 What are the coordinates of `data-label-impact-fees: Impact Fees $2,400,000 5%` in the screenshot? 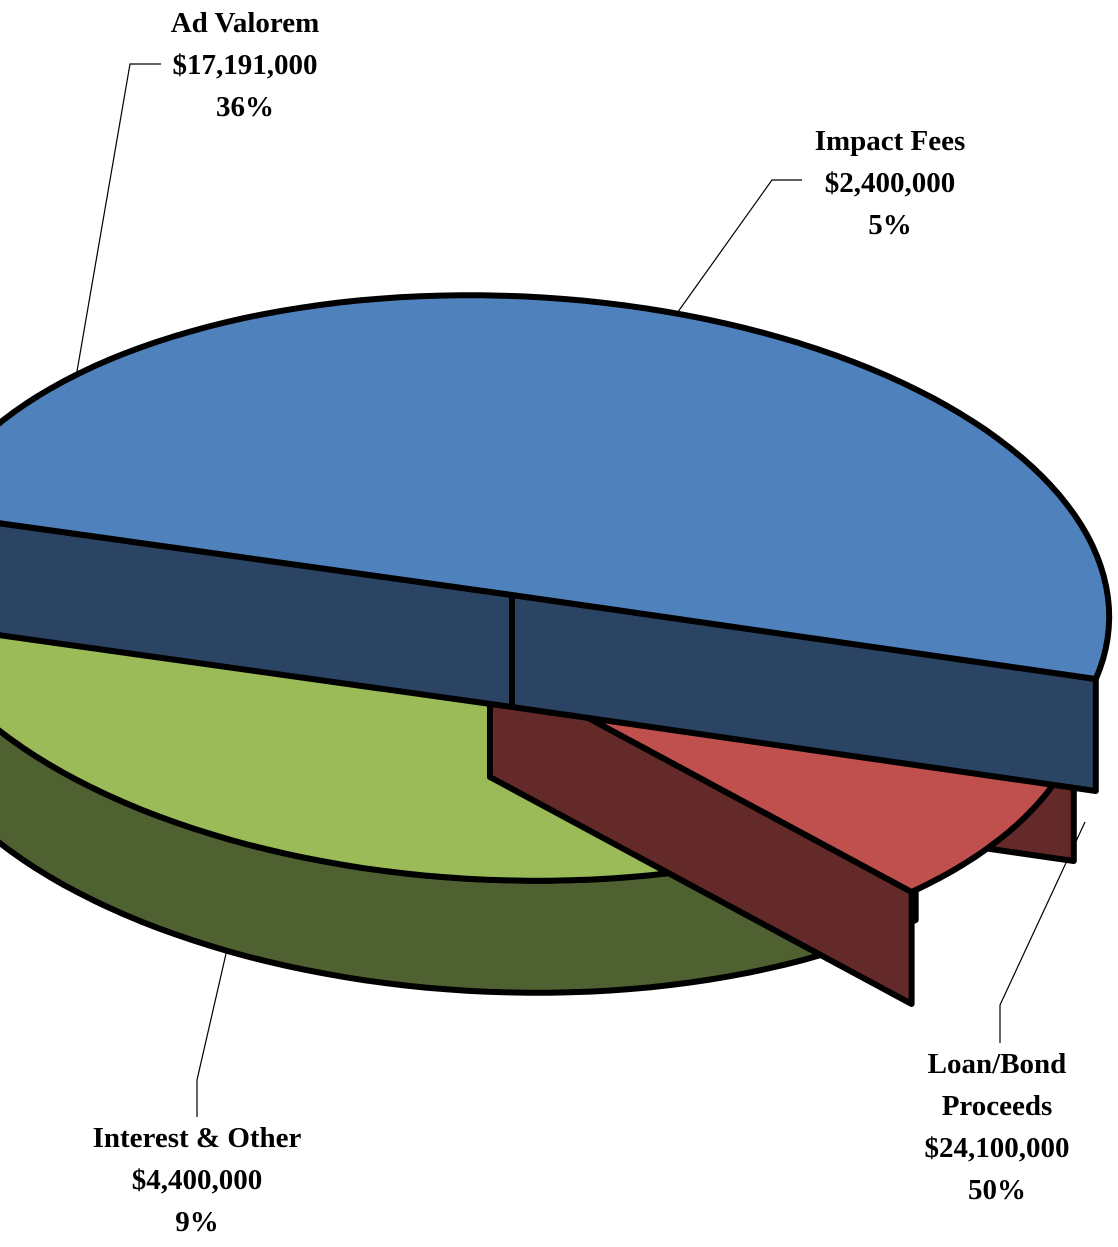 It's located at (890, 183).